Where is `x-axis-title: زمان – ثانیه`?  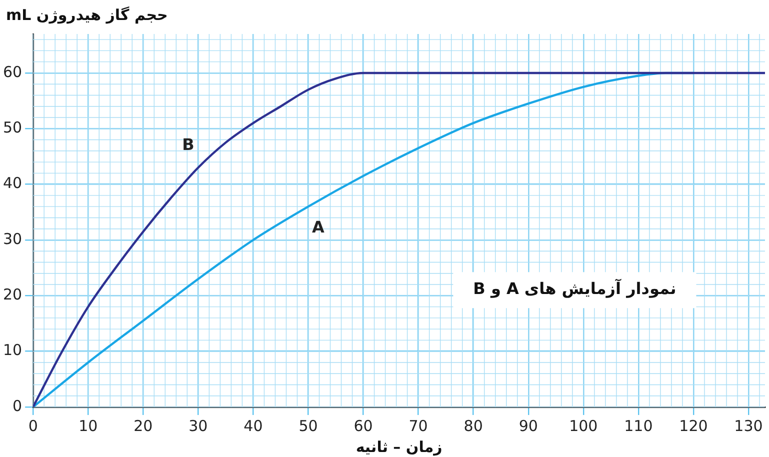 x-axis-title: زمان – ثانیه is located at coordinates (399, 447).